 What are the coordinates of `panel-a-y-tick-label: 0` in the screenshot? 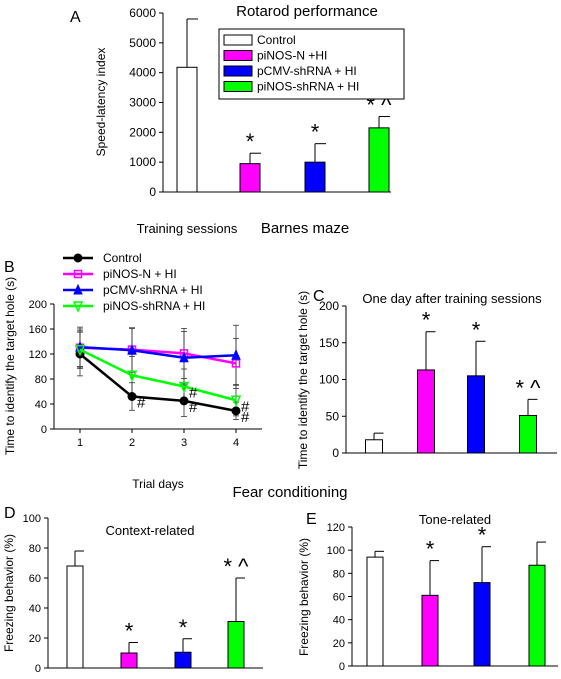 It's located at (152, 192).